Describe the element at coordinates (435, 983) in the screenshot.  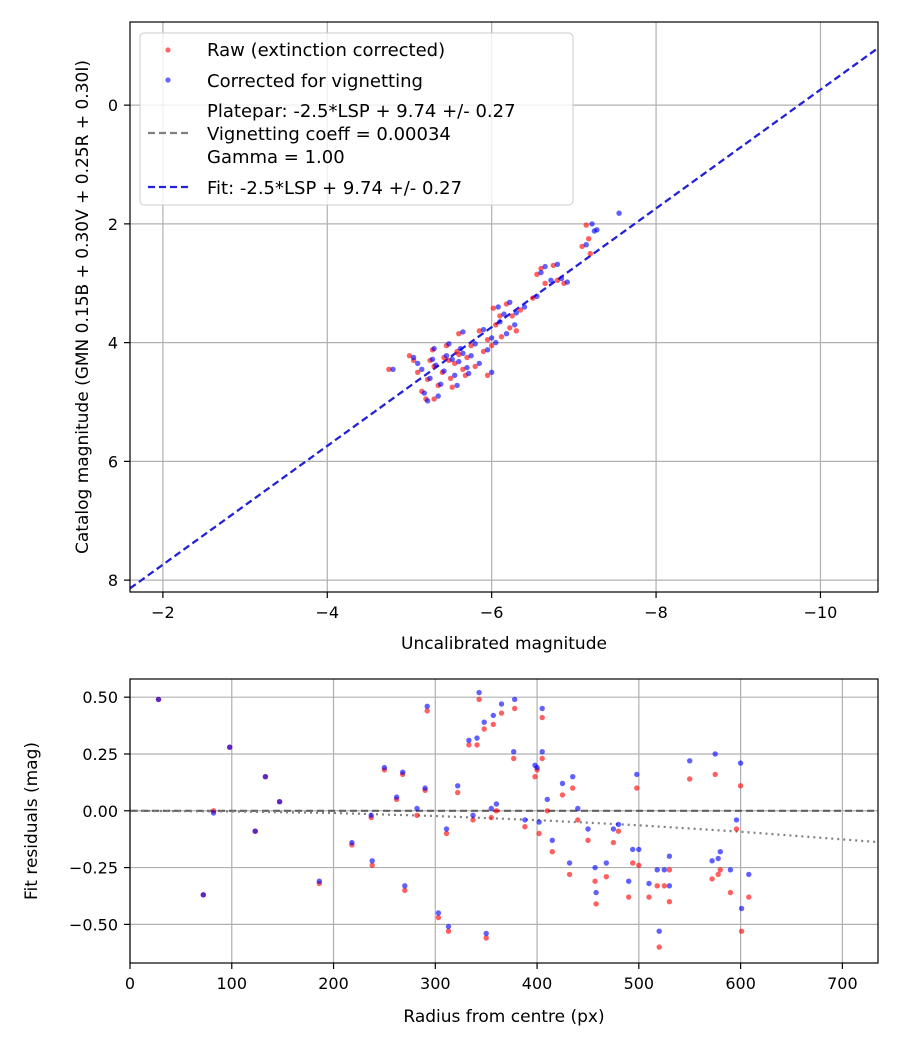
I see `x-tick-label: 300` at that location.